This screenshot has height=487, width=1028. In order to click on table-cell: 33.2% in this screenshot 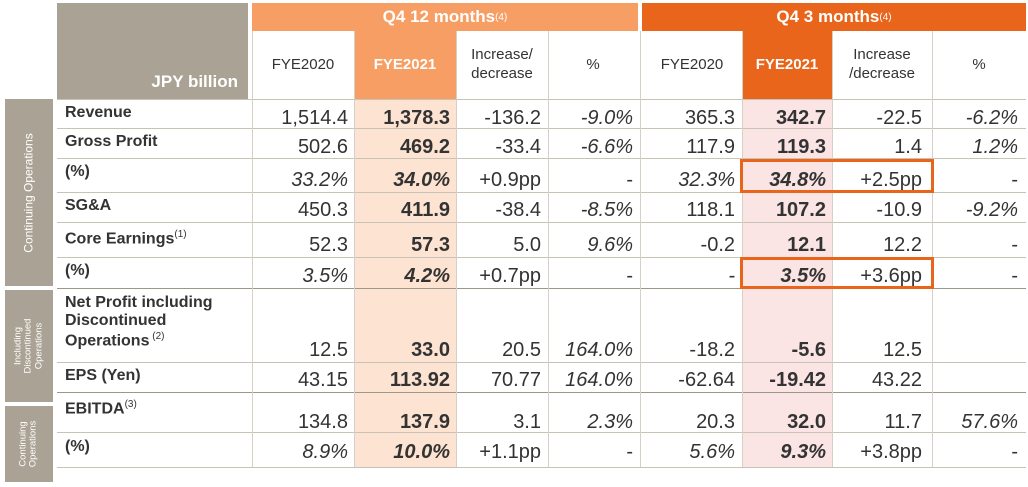, I will do `click(319, 180)`.